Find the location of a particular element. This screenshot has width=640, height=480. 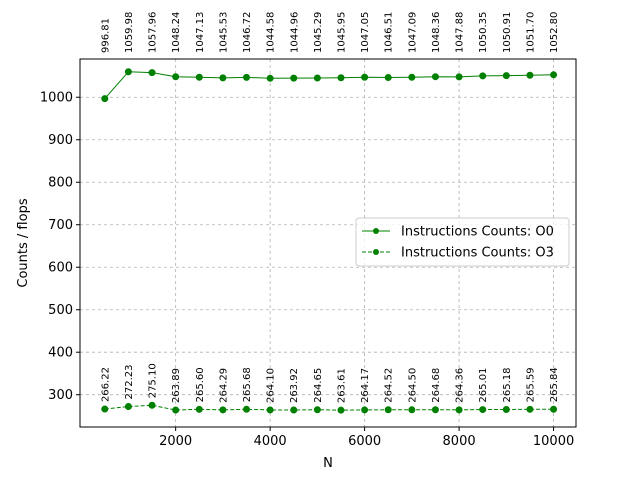

data-label: 1044.96 is located at coordinates (294, 32).